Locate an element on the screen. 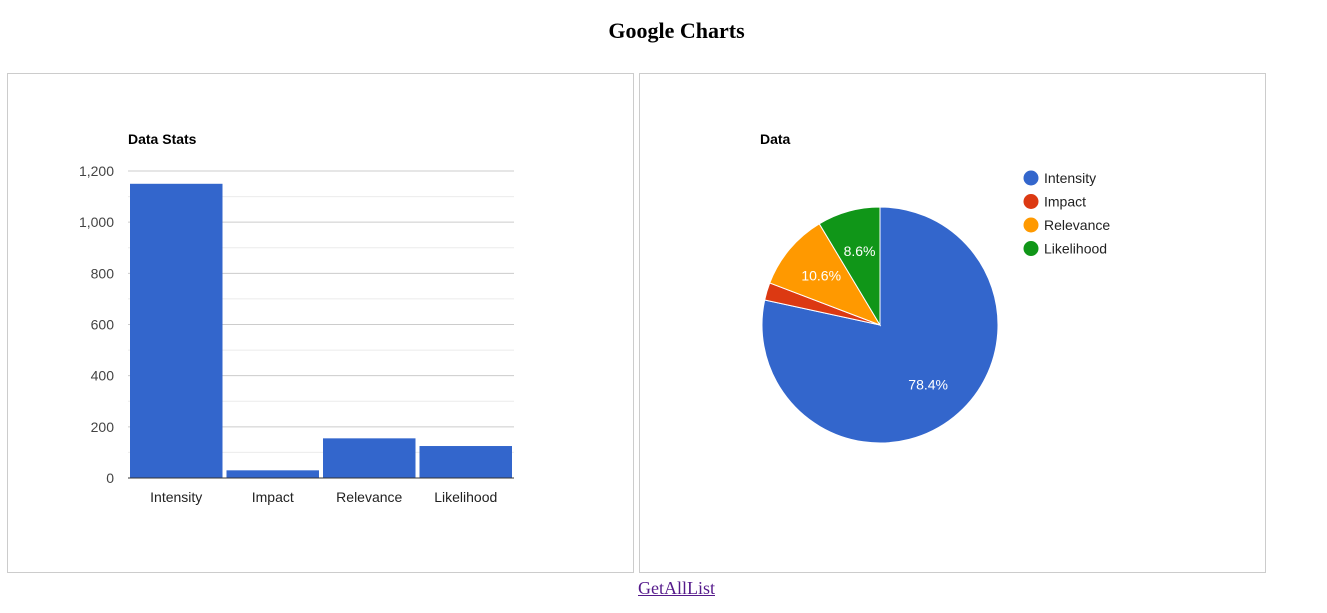 This screenshot has width=1327, height=613. y-tick-label: 400 is located at coordinates (103, 376).